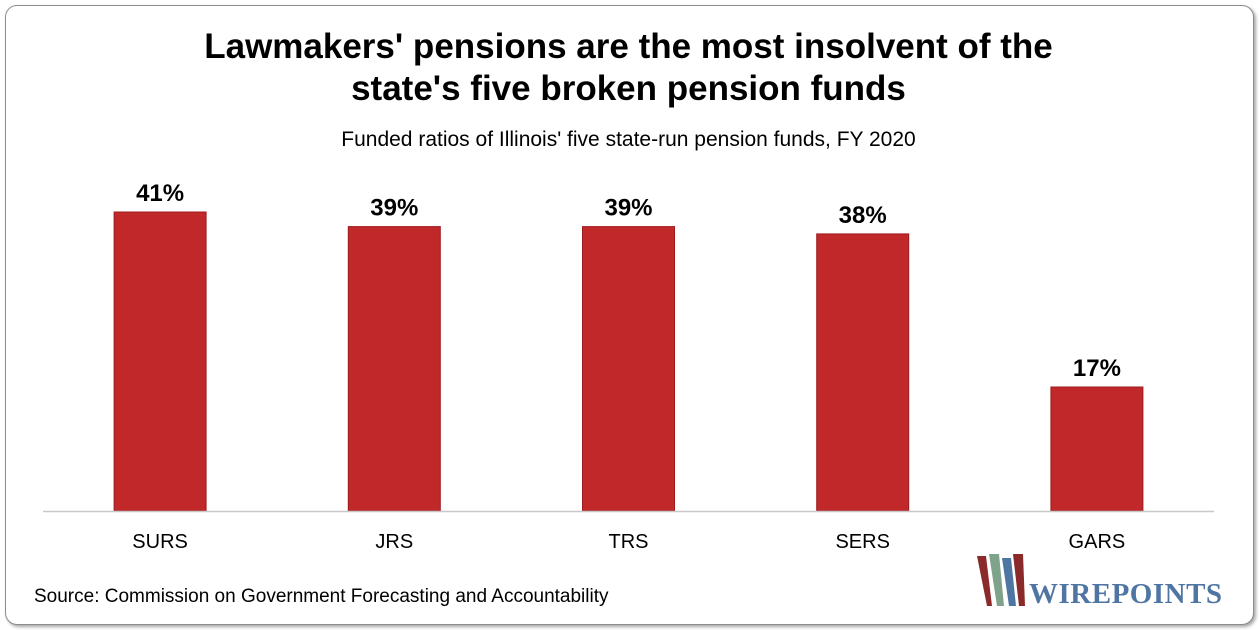 The image size is (1259, 630). I want to click on data-label-trs: 39%, so click(628, 208).